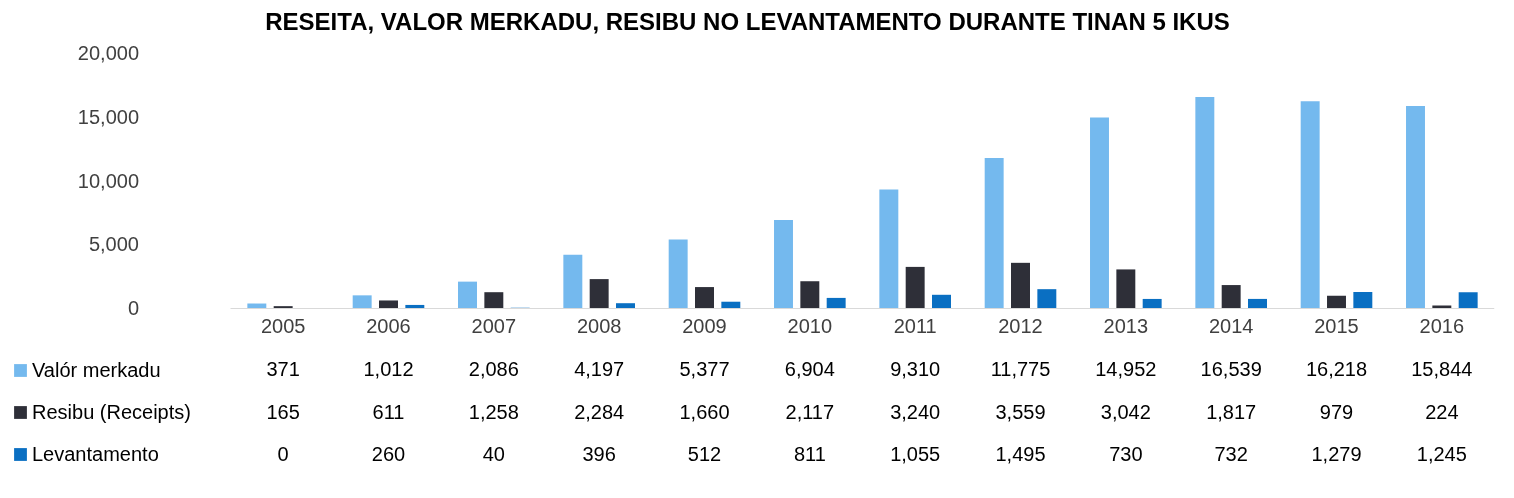 The image size is (1514, 498). What do you see at coordinates (133, 308) in the screenshot?
I see `y-tick-label: 0` at bounding box center [133, 308].